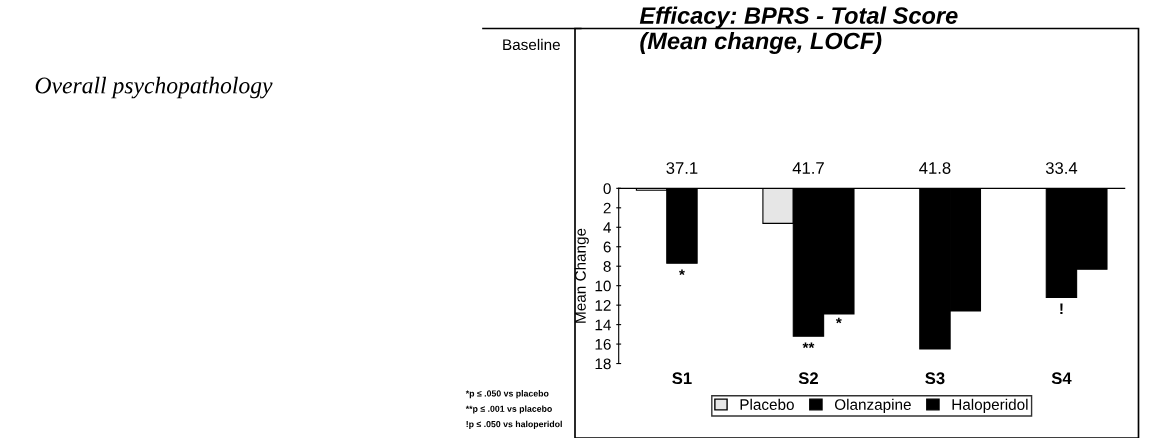  What do you see at coordinates (603, 344) in the screenshot?
I see `y-tick-label: 16` at bounding box center [603, 344].